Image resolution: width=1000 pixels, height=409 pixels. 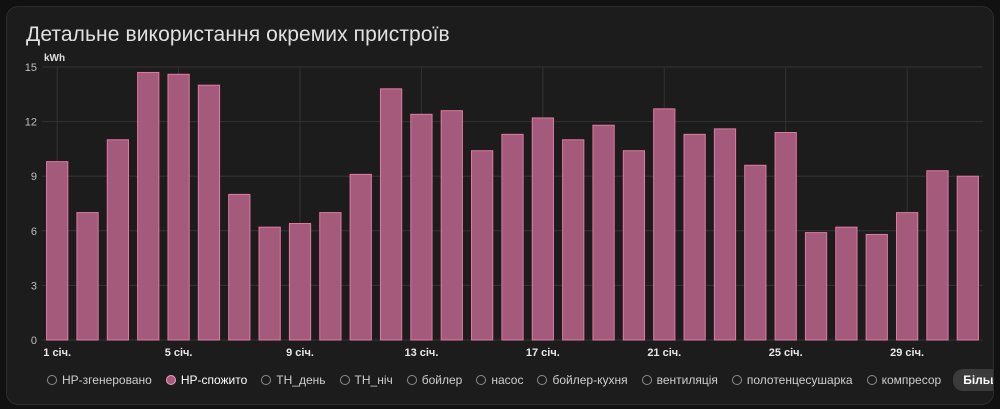 I want to click on card-title: Детальне використання окремих пристроїв, so click(x=238, y=34).